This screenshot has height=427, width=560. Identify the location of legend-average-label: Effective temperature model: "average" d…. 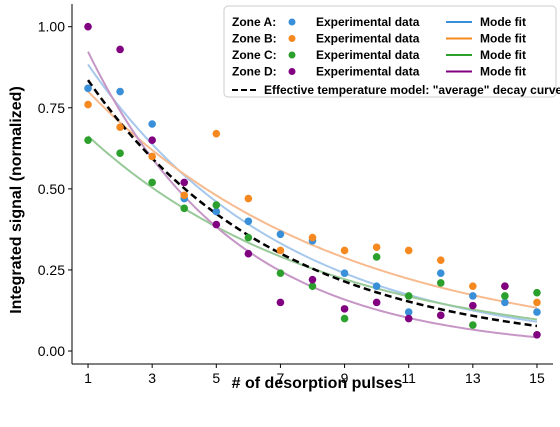
(412, 90).